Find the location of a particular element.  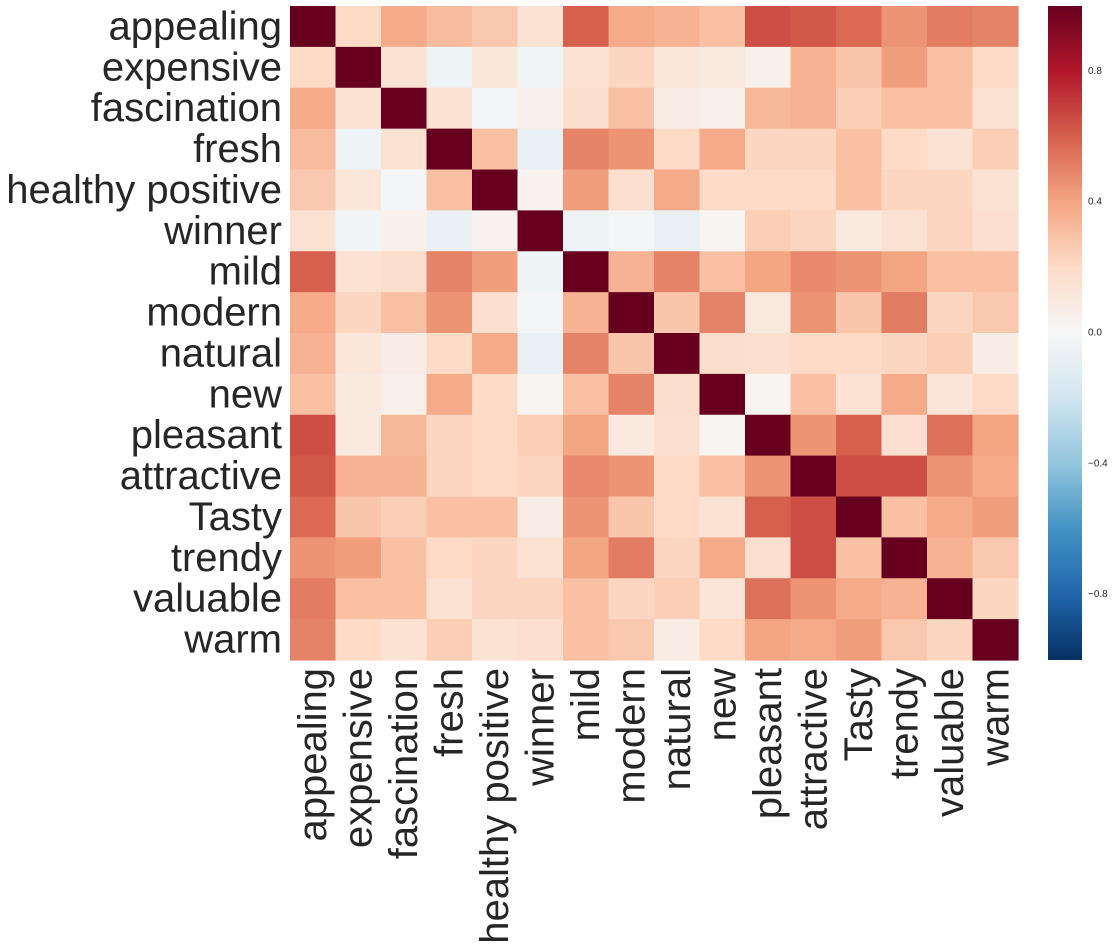

row-label: new is located at coordinates (245, 394).